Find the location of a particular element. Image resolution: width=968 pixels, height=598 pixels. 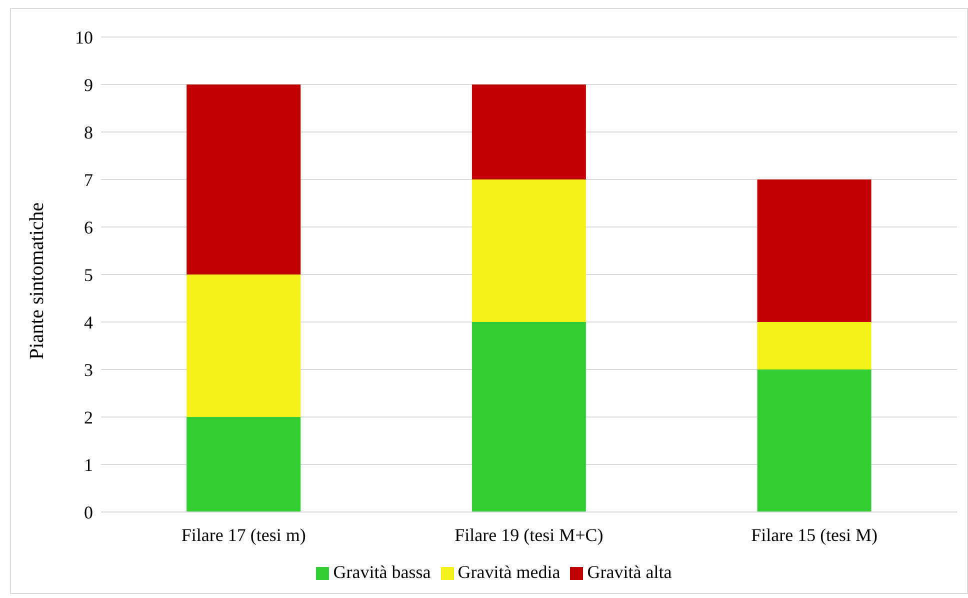

legend-label: Gravità bassa is located at coordinates (382, 572).